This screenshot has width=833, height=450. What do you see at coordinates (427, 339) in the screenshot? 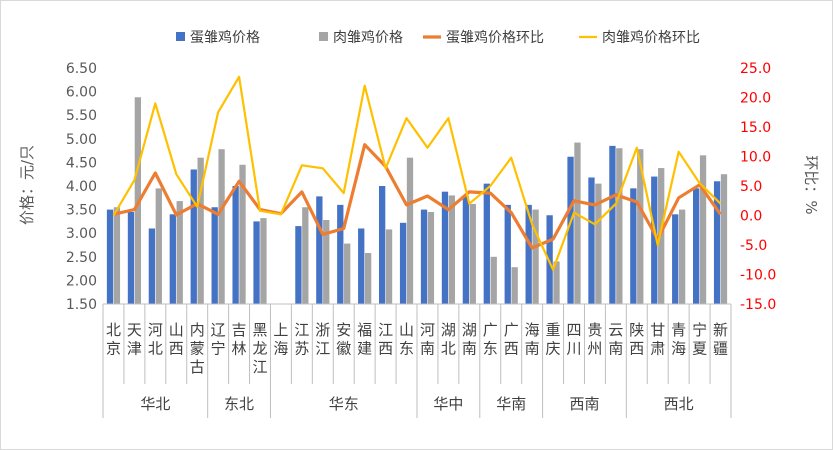
I see `category-label: 河南` at bounding box center [427, 339].